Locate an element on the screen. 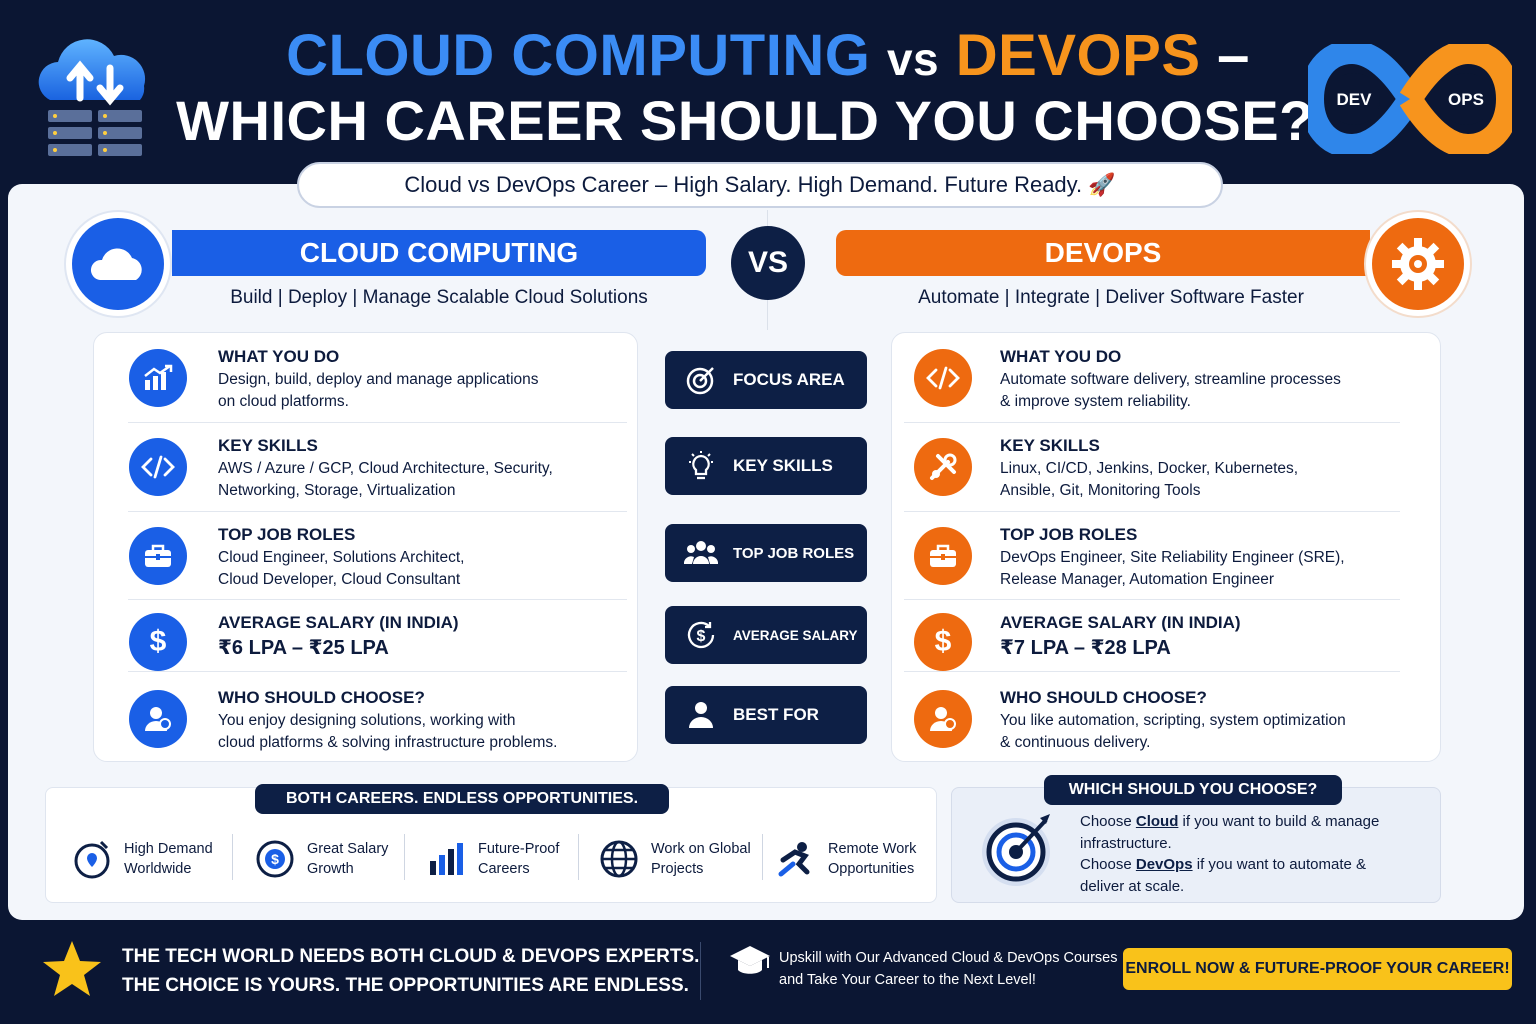  star-icon is located at coordinates (72, 970).